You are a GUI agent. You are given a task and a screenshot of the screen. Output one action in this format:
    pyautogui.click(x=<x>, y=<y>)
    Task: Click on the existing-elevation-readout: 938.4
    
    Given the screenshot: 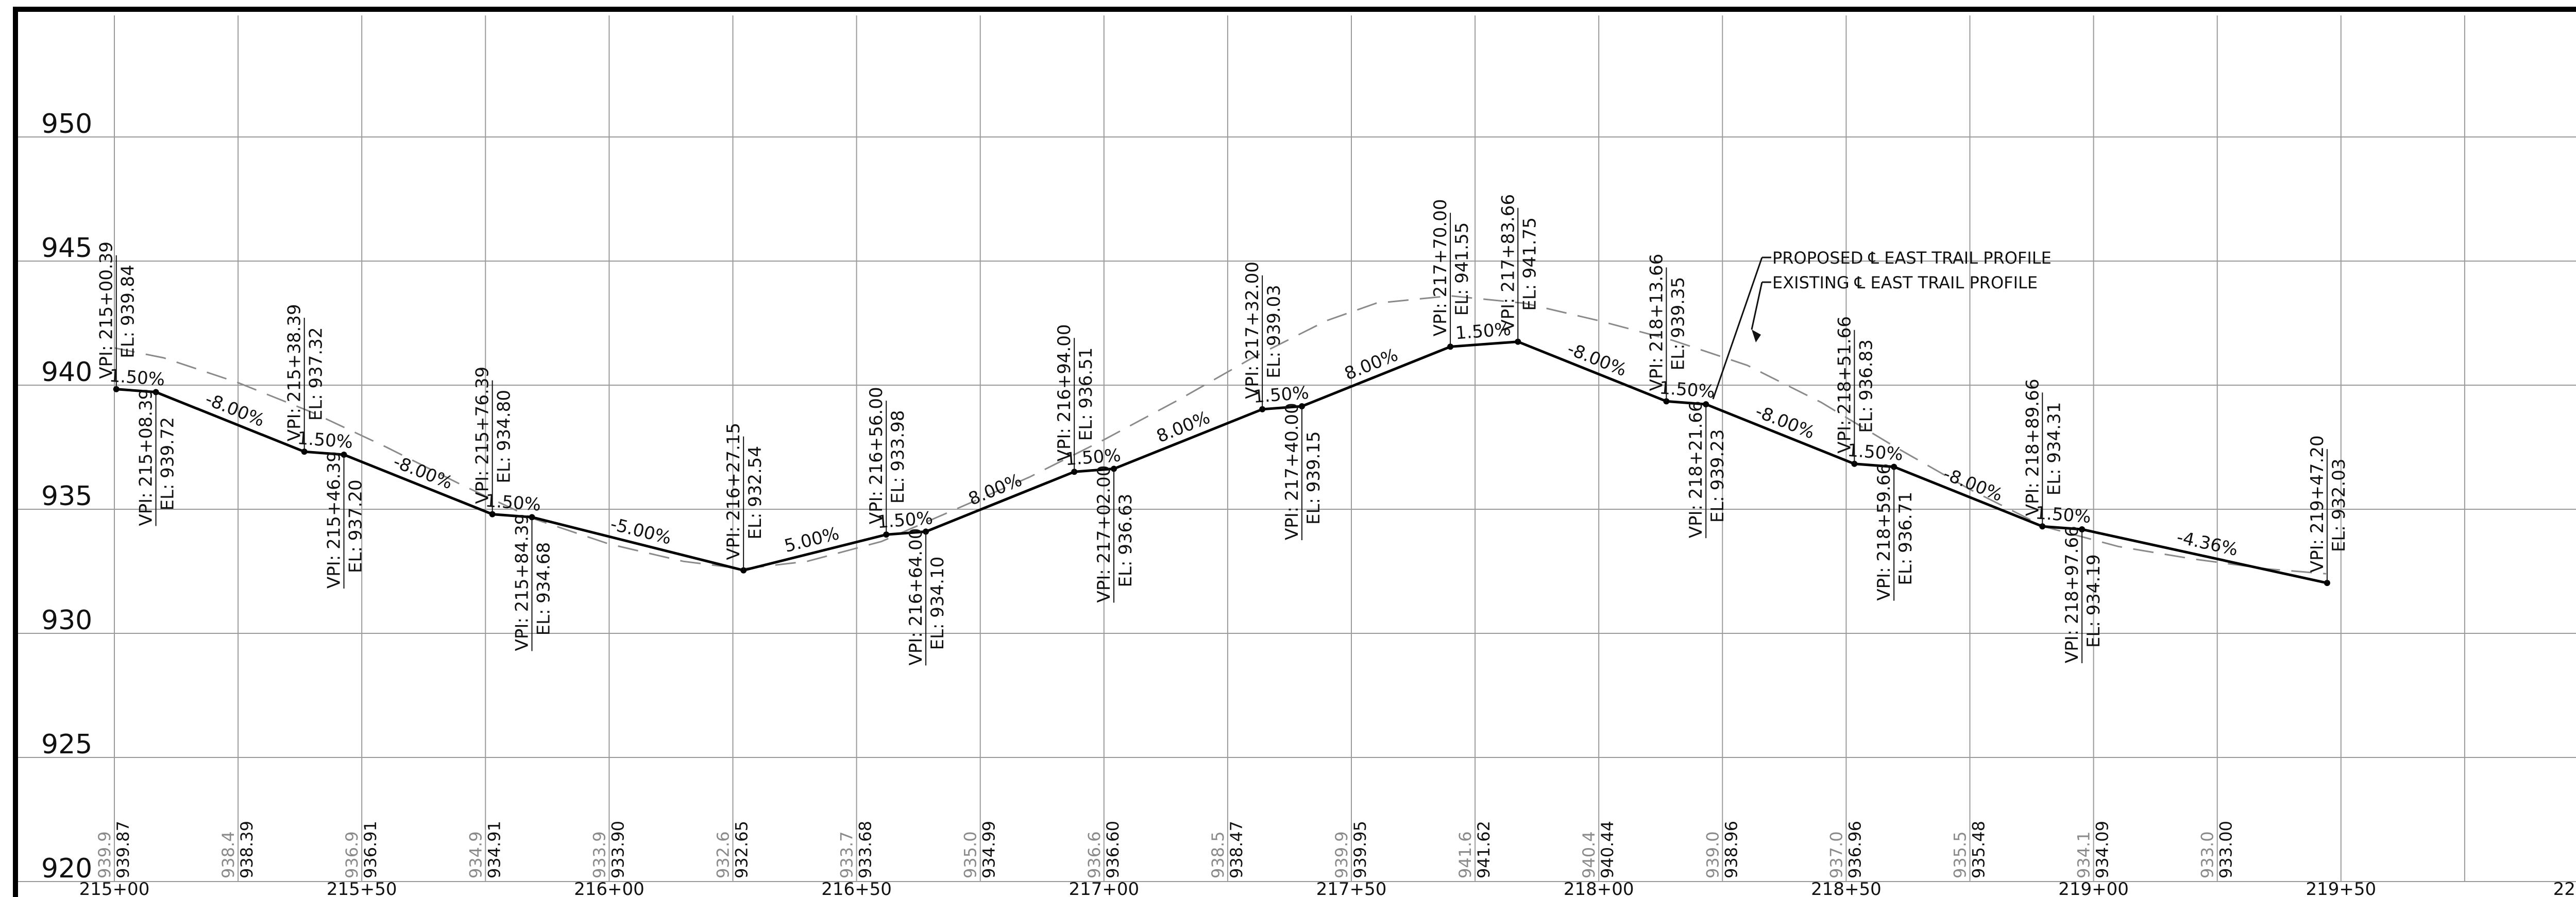 What is the action you would take?
    pyautogui.click(x=228, y=855)
    